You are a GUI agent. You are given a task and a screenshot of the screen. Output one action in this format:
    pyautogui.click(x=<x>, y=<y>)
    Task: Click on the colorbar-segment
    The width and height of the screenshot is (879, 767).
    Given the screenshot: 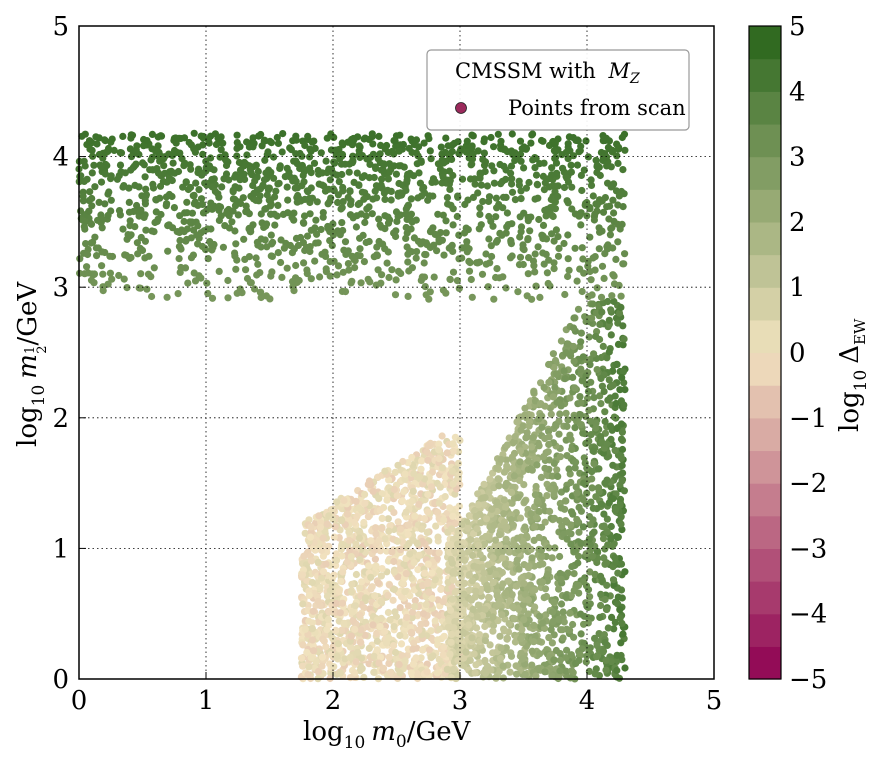 What is the action you would take?
    pyautogui.click(x=765, y=336)
    